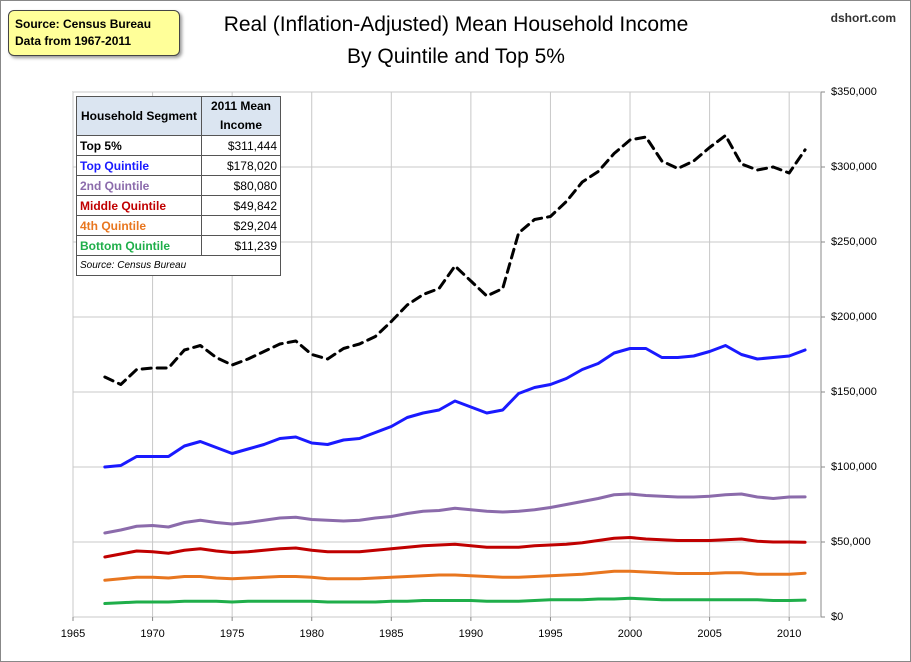 Image resolution: width=911 pixels, height=662 pixels. What do you see at coordinates (311, 634) in the screenshot?
I see `x-tick-label: 1980` at bounding box center [311, 634].